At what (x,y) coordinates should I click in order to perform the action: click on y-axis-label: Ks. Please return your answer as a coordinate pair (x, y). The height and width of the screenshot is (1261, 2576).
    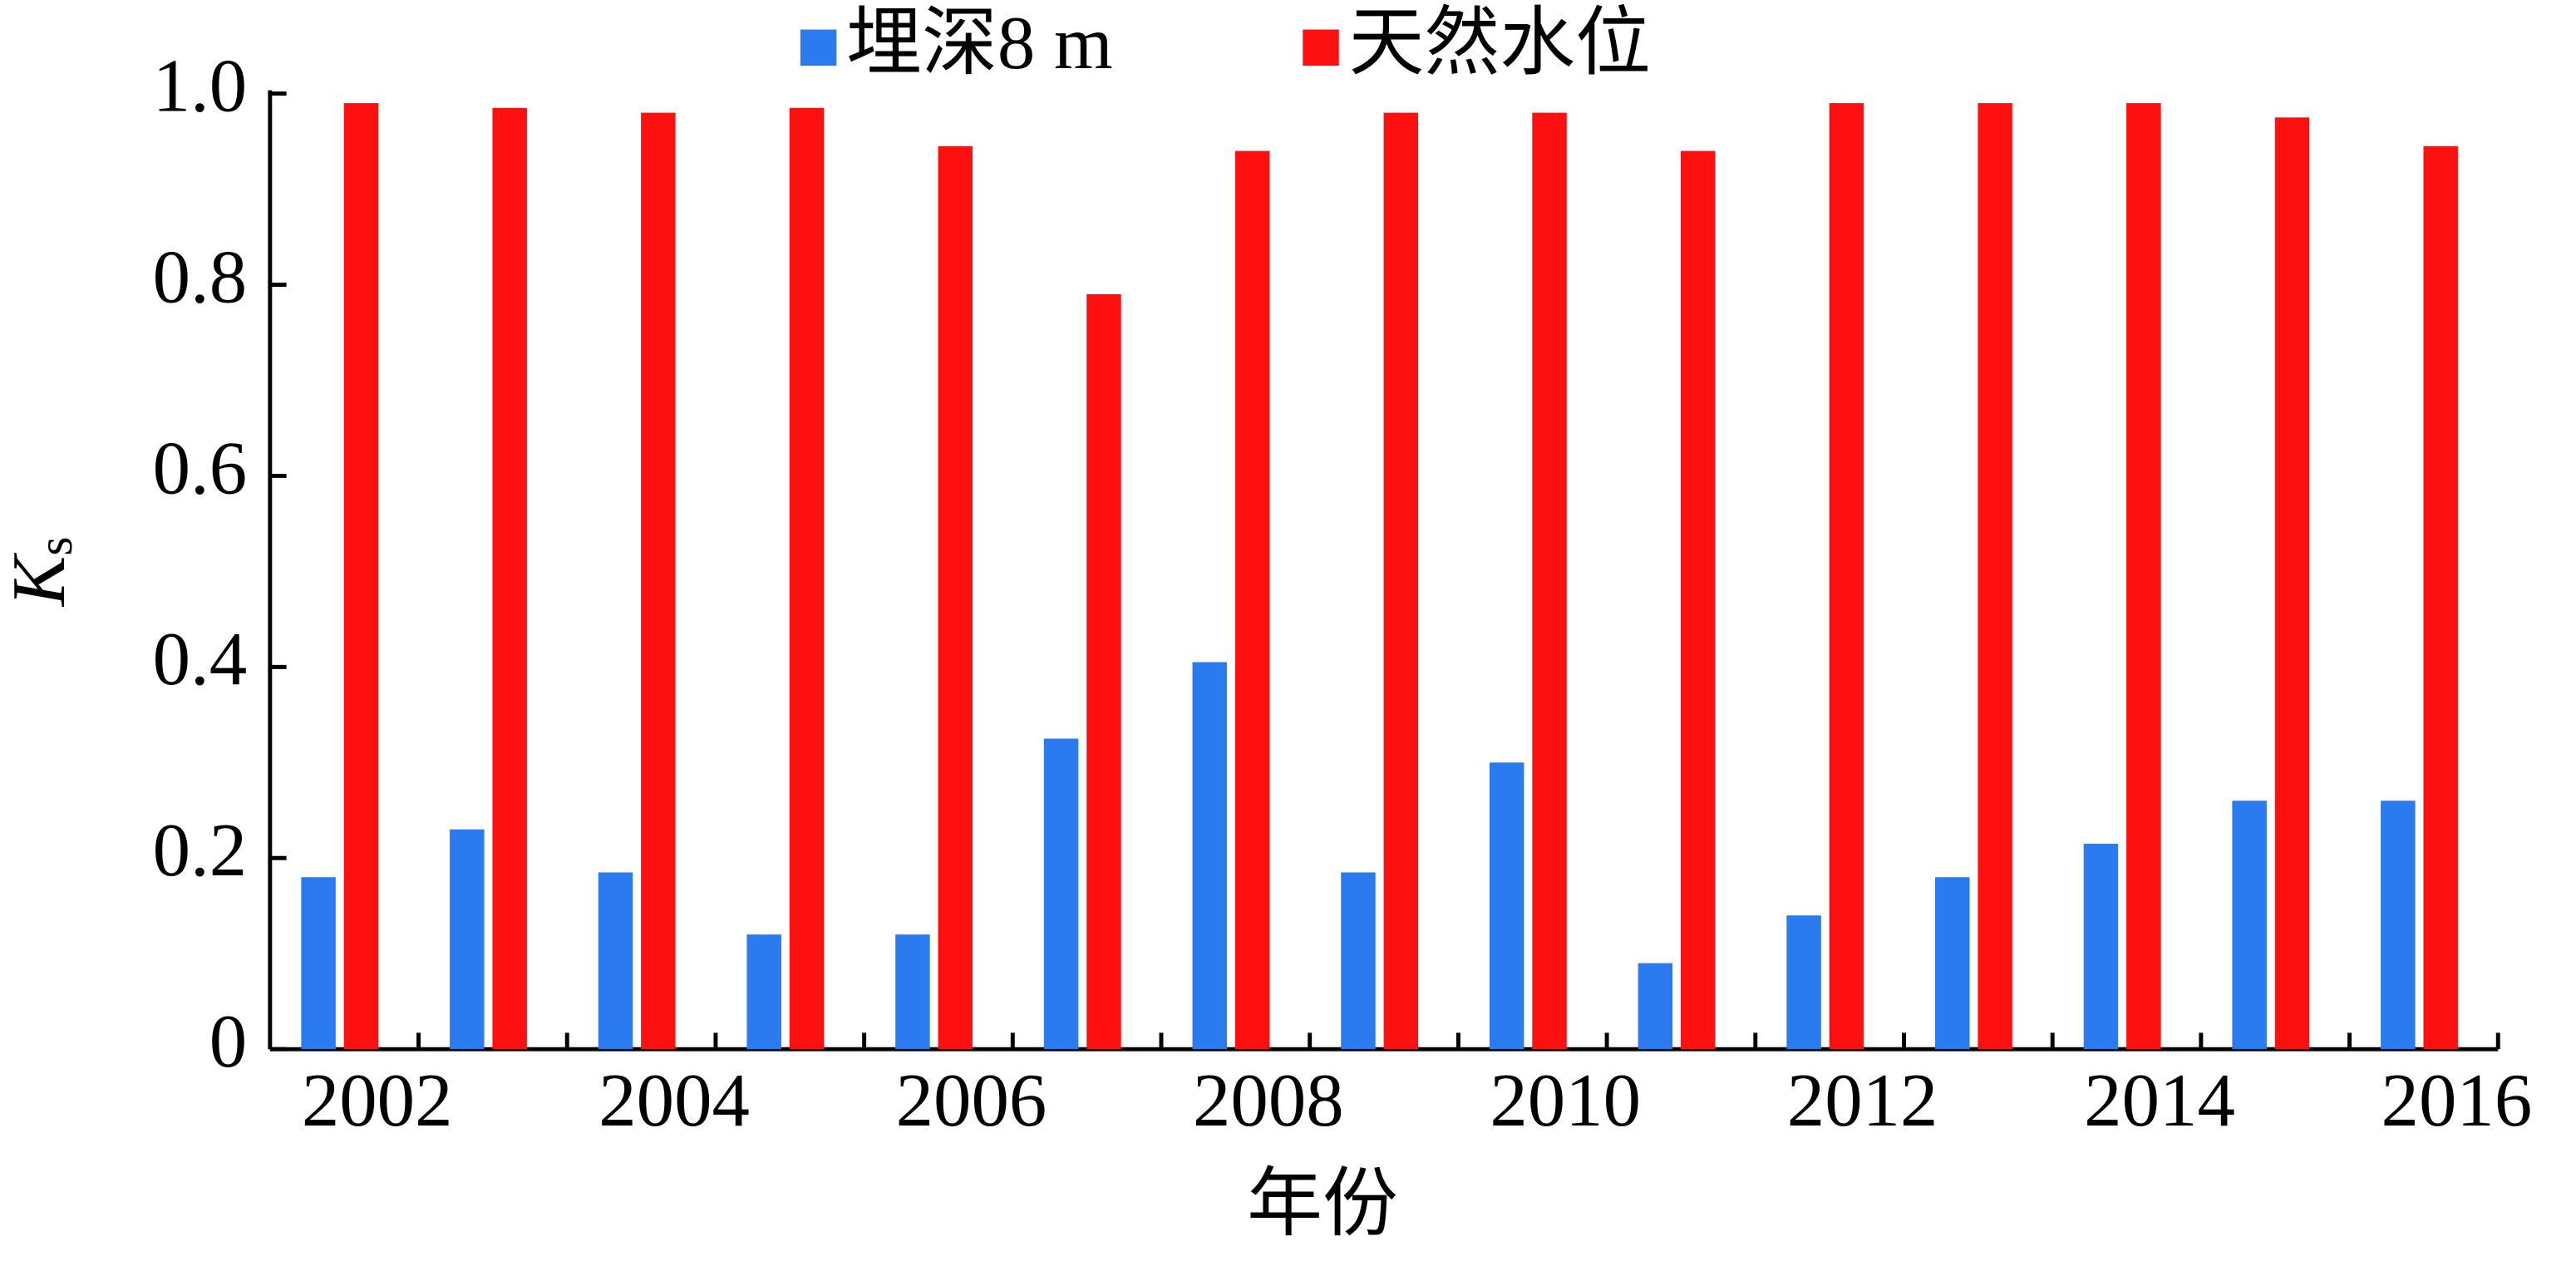
    Looking at the image, I should click on (41, 572).